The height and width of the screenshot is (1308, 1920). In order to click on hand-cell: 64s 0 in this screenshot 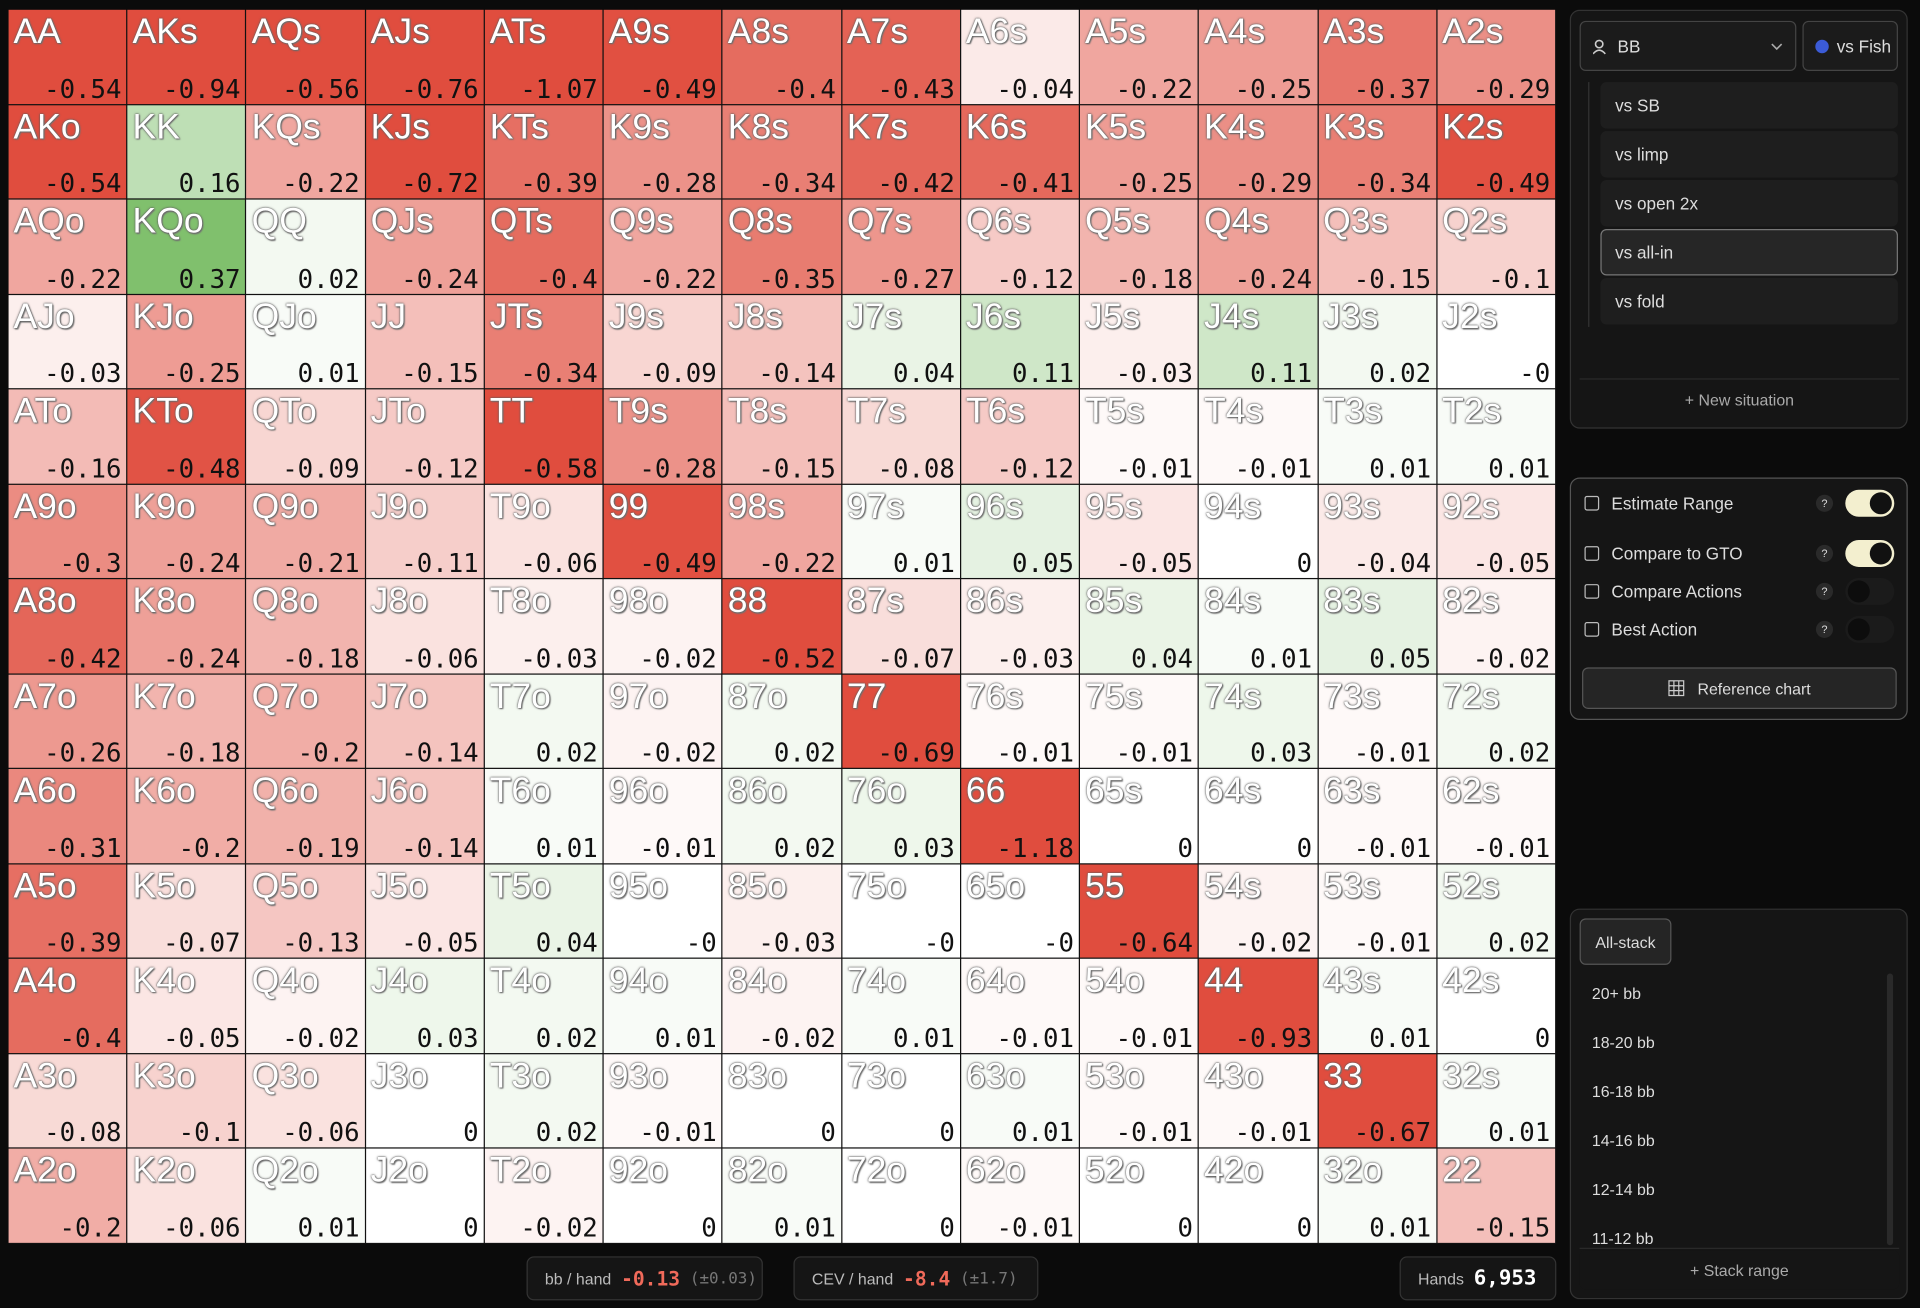, I will do `click(1258, 816)`.